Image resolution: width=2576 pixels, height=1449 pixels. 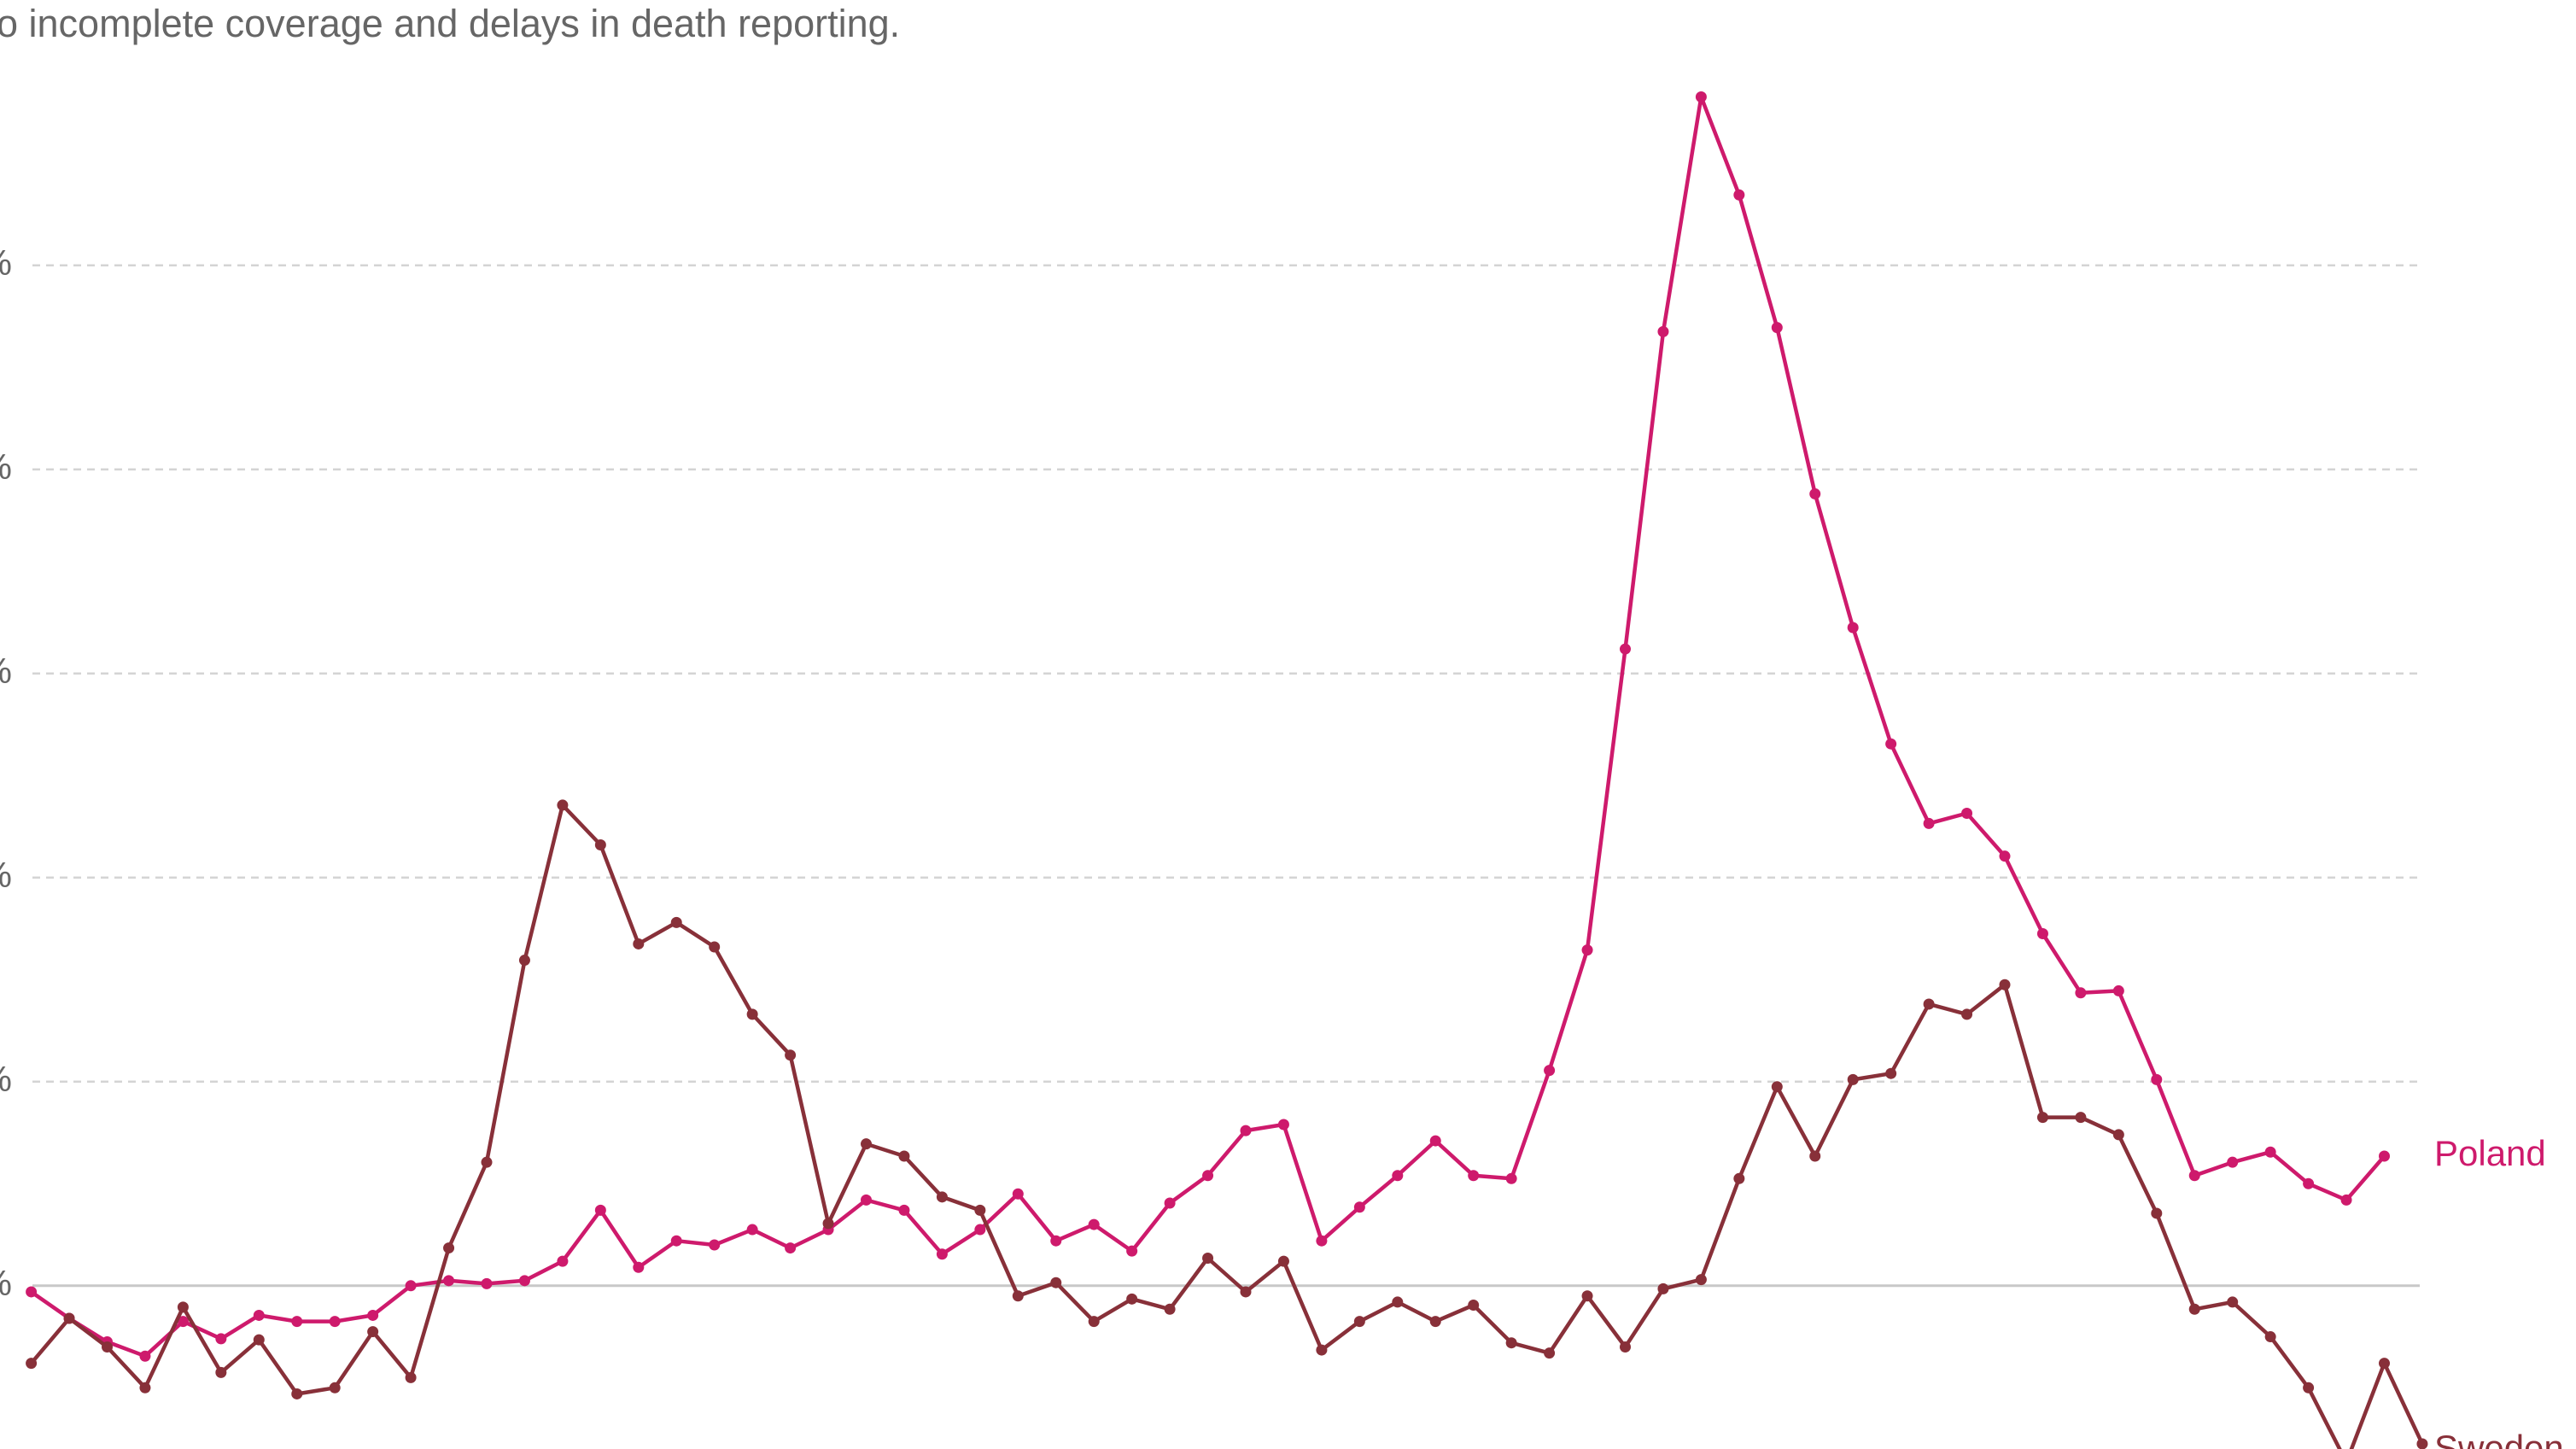 What do you see at coordinates (2499, 1438) in the screenshot?
I see `series-label: Sweden` at bounding box center [2499, 1438].